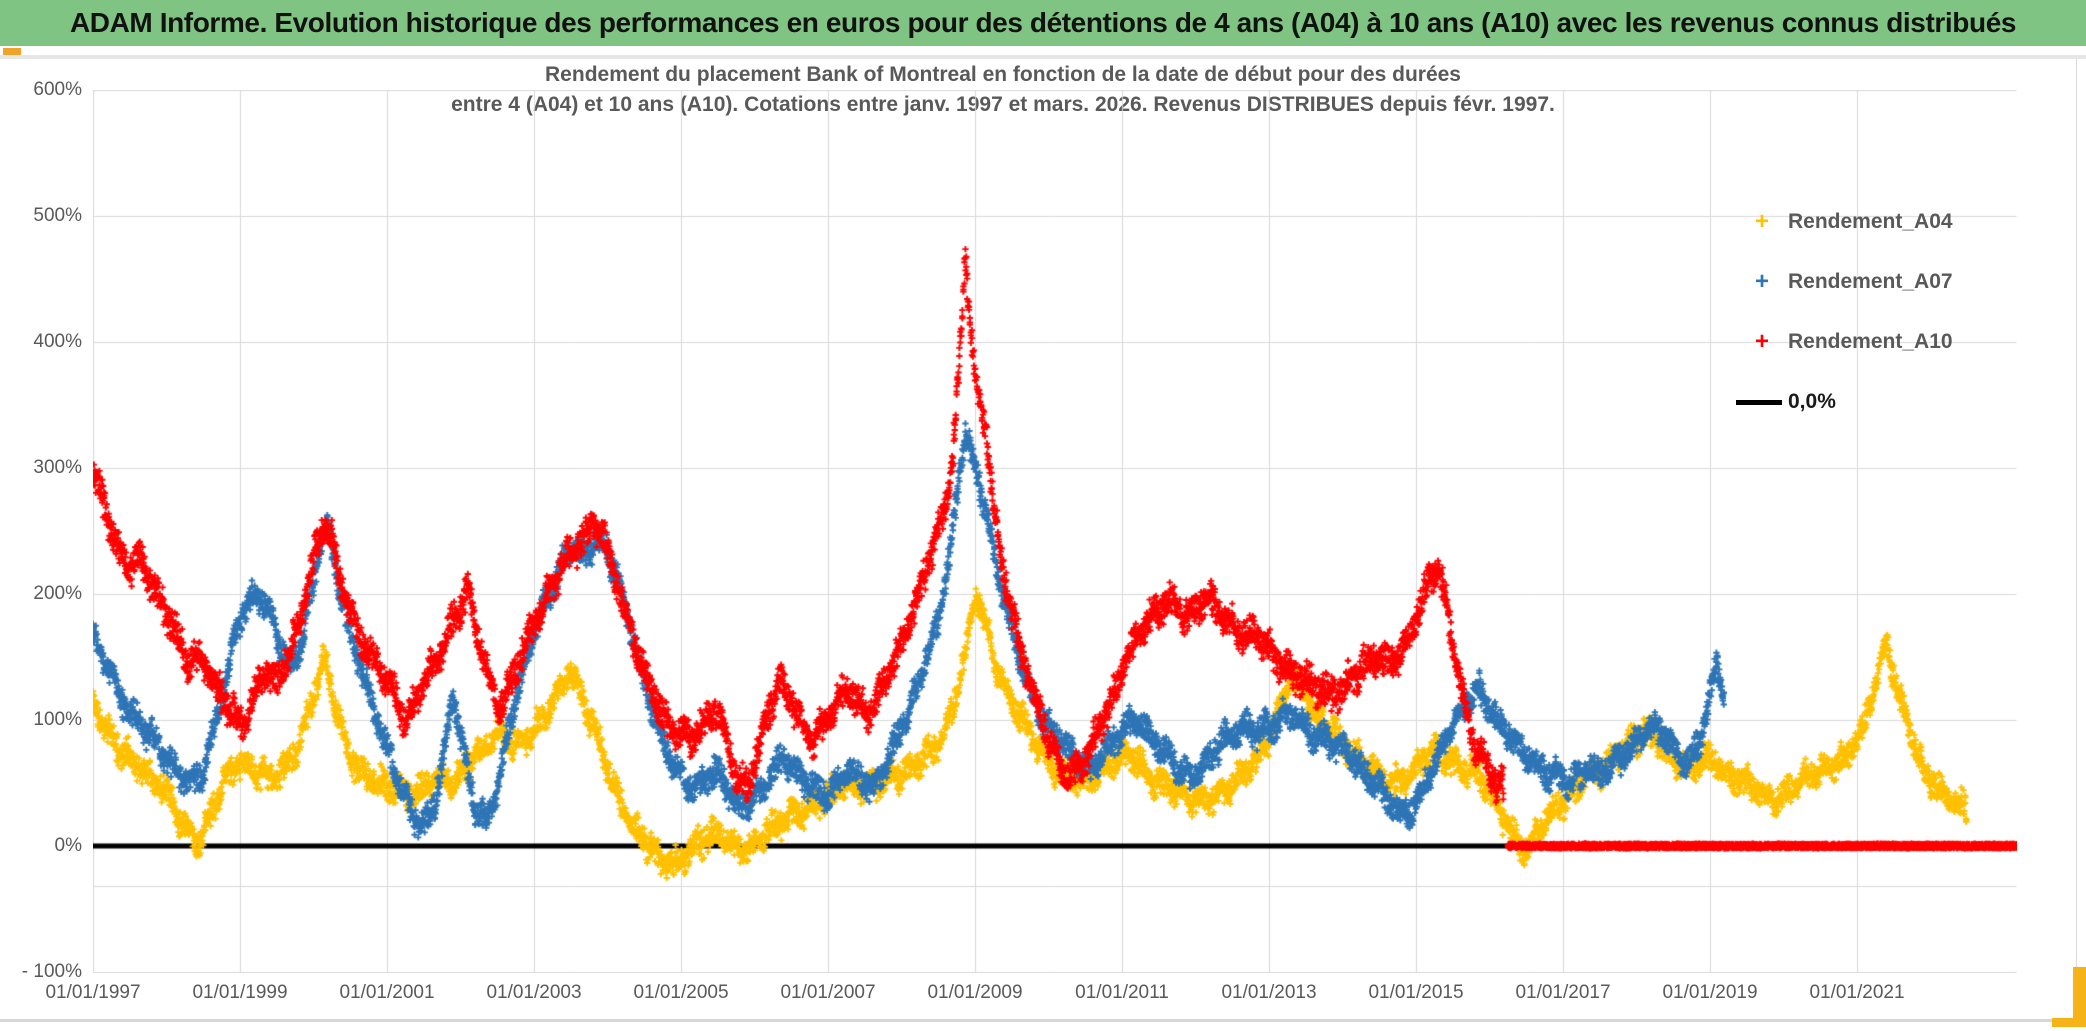 The width and height of the screenshot is (2086, 1031). I want to click on gold-accent-left, so click(12, 52).